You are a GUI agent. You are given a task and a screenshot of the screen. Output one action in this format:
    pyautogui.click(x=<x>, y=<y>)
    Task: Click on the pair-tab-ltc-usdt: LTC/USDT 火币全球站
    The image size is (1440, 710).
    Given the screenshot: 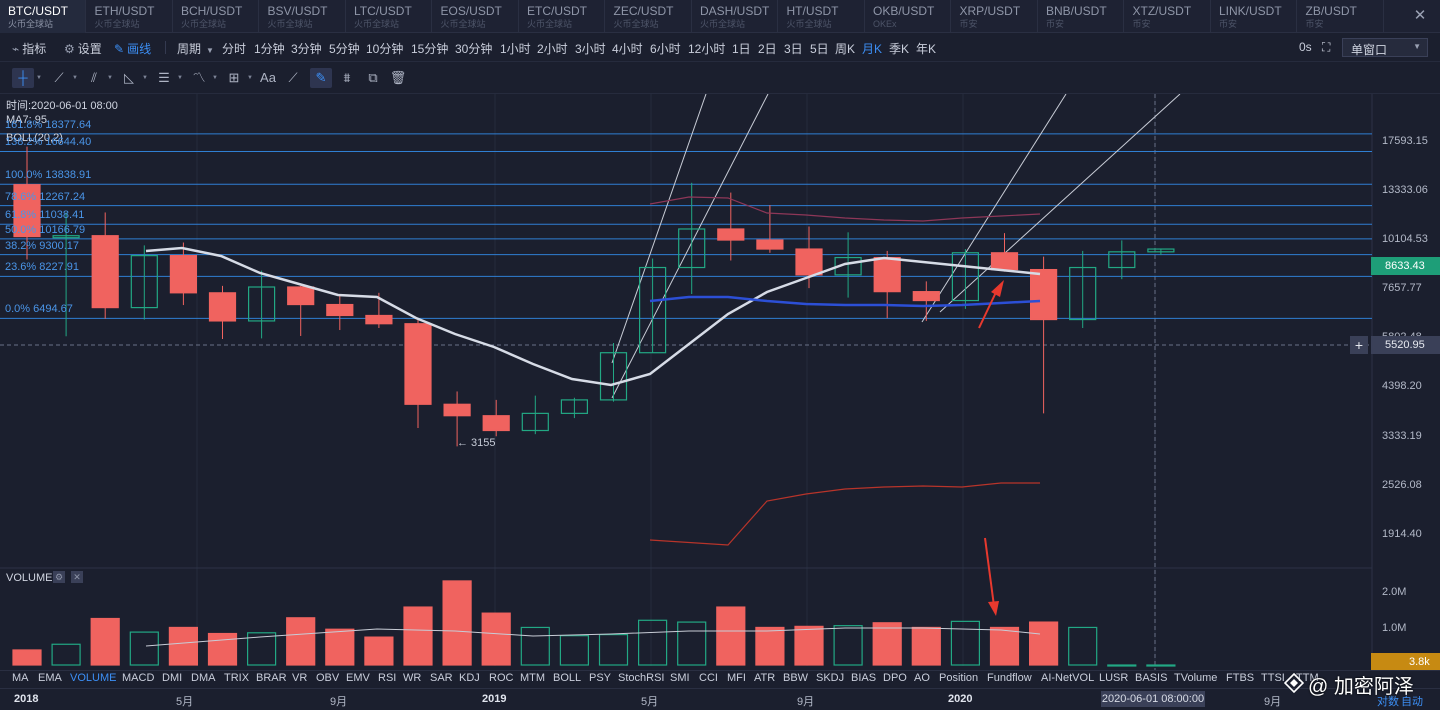 What is the action you would take?
    pyautogui.click(x=389, y=16)
    